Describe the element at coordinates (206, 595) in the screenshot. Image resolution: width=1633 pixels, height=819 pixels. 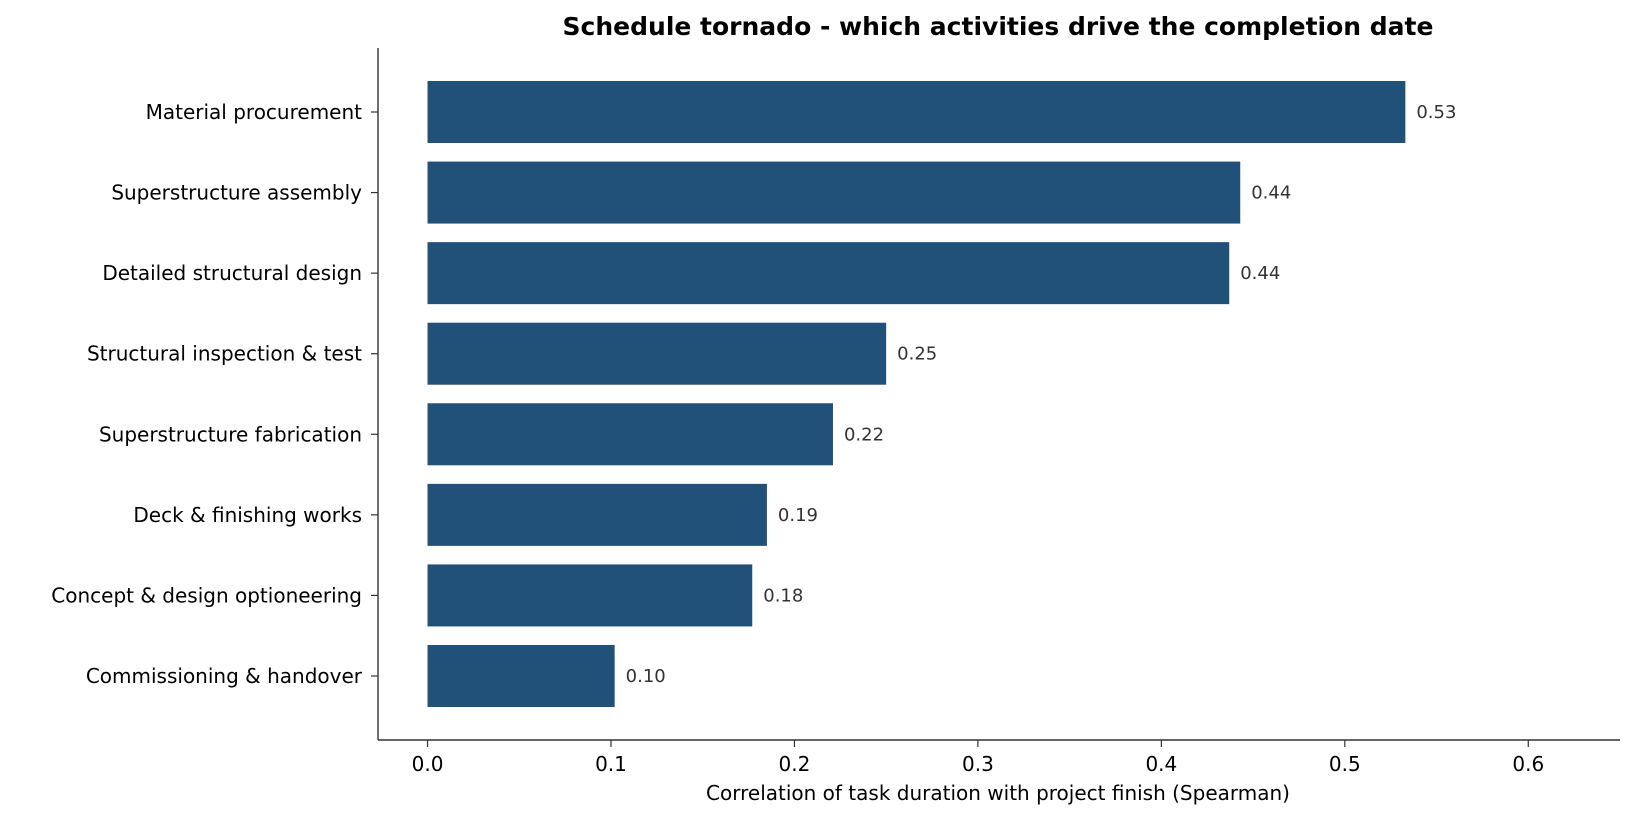
I see `y-tick-label: Concept & design optioneering` at that location.